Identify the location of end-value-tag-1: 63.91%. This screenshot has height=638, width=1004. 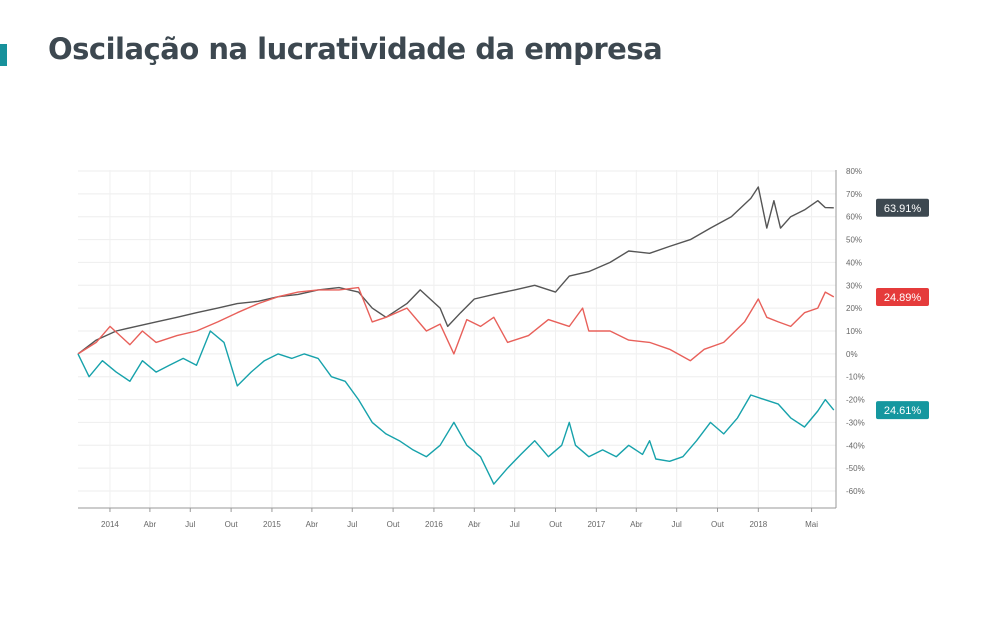
(902, 207).